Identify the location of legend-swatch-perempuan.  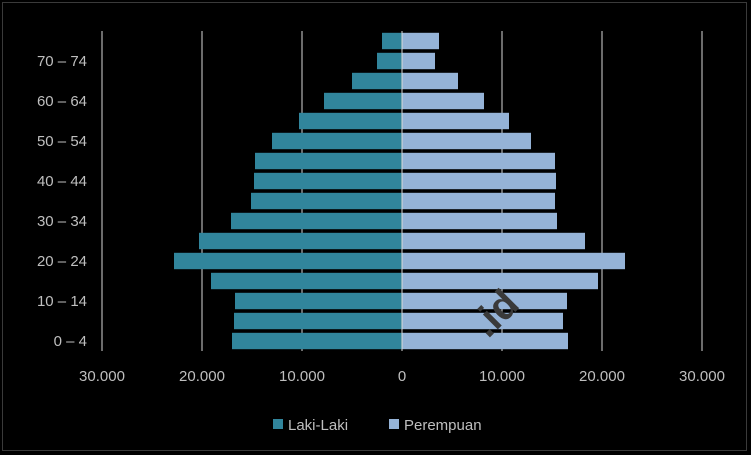
(394, 424).